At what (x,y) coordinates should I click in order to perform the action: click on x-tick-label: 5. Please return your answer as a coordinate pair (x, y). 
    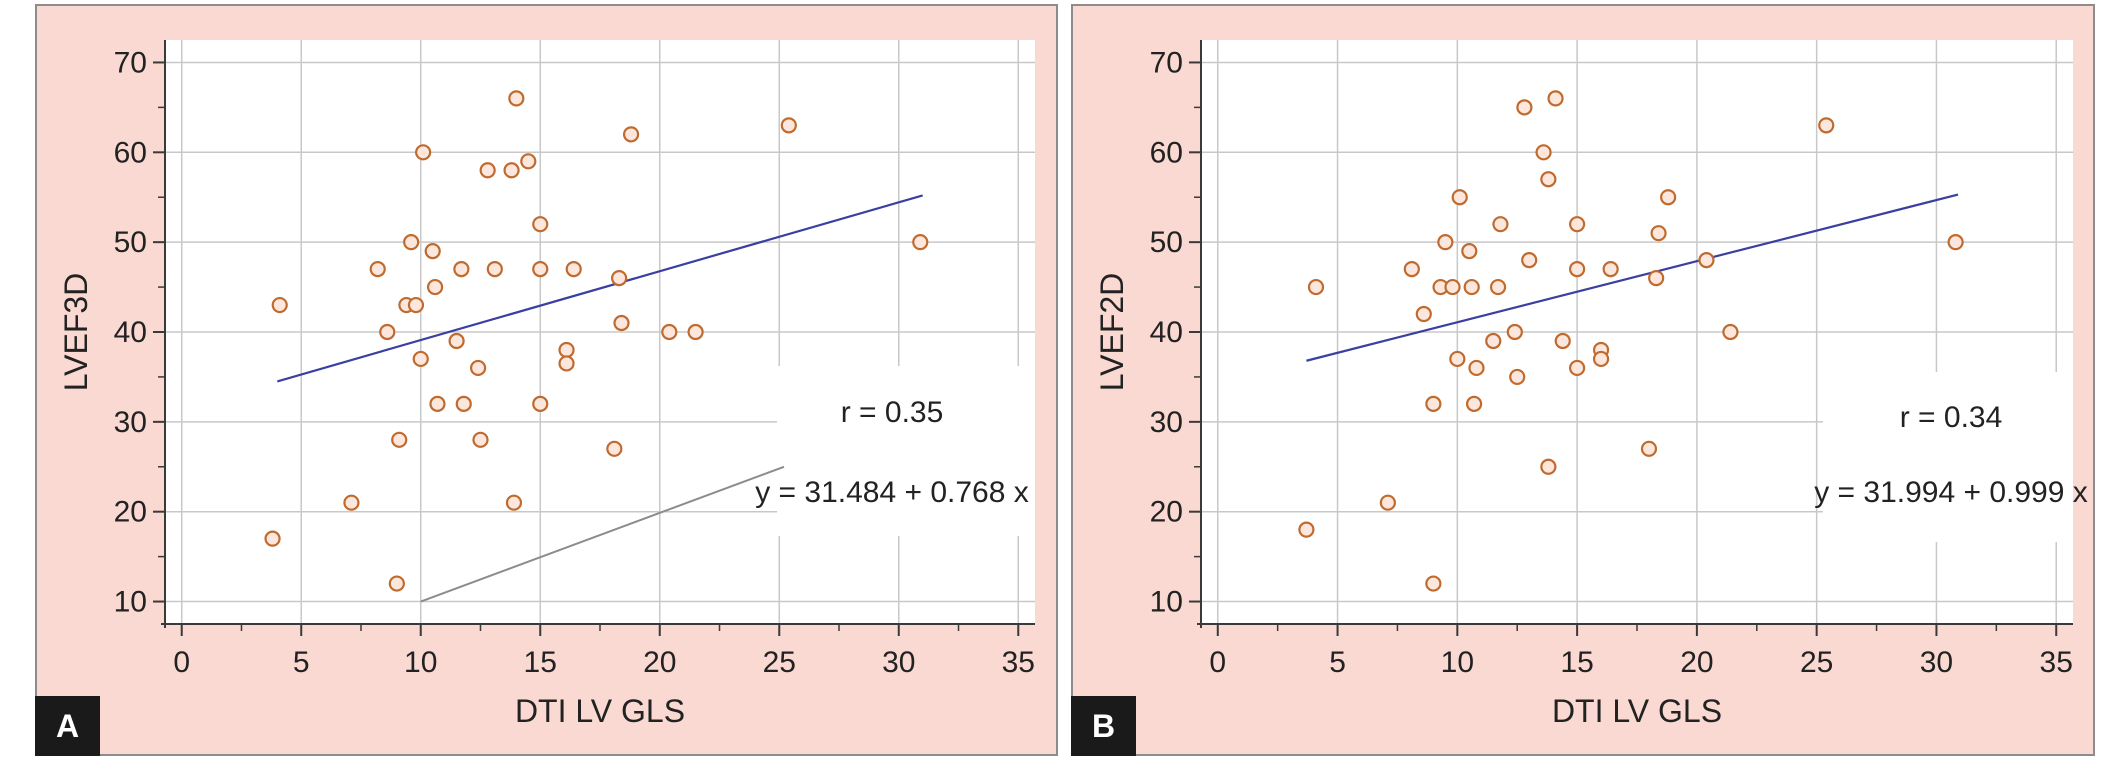
    Looking at the image, I should click on (301, 662).